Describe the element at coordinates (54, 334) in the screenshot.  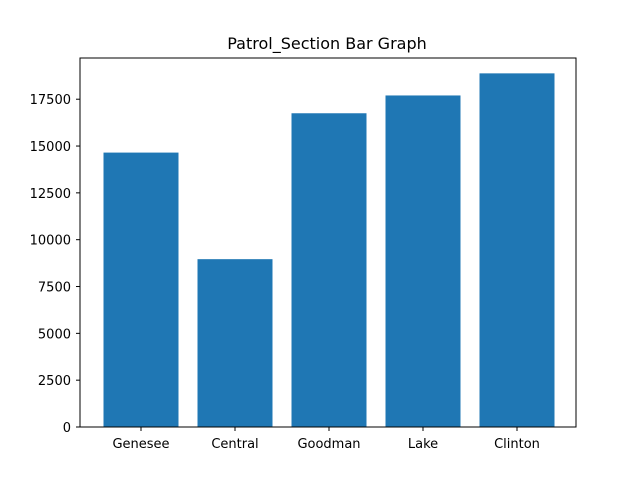
I see `y-tick-label: 5000` at that location.